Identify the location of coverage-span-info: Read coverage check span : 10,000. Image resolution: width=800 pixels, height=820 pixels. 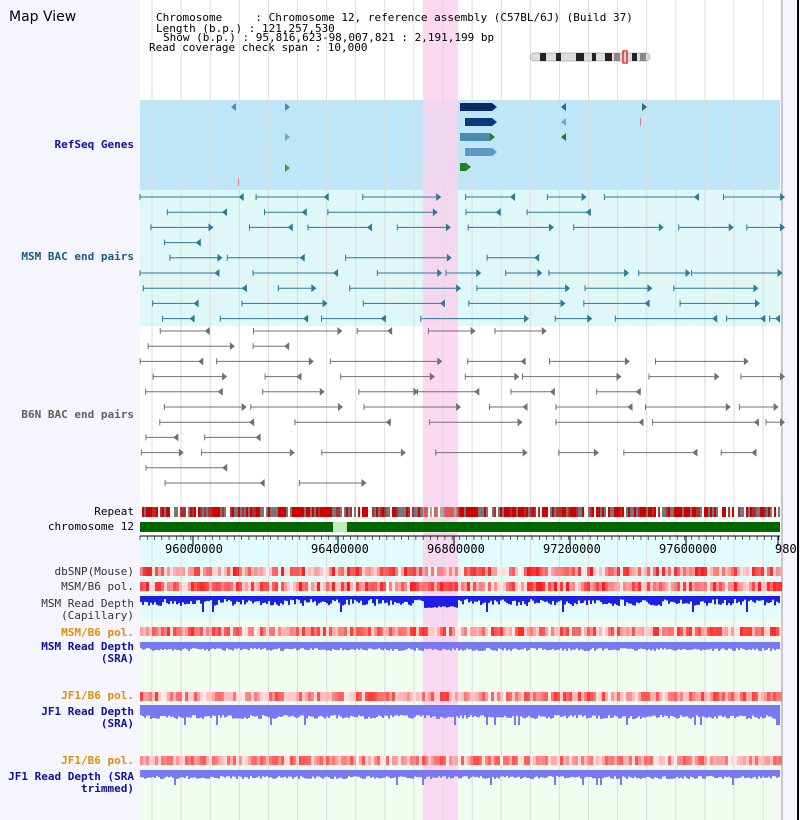
(258, 47).